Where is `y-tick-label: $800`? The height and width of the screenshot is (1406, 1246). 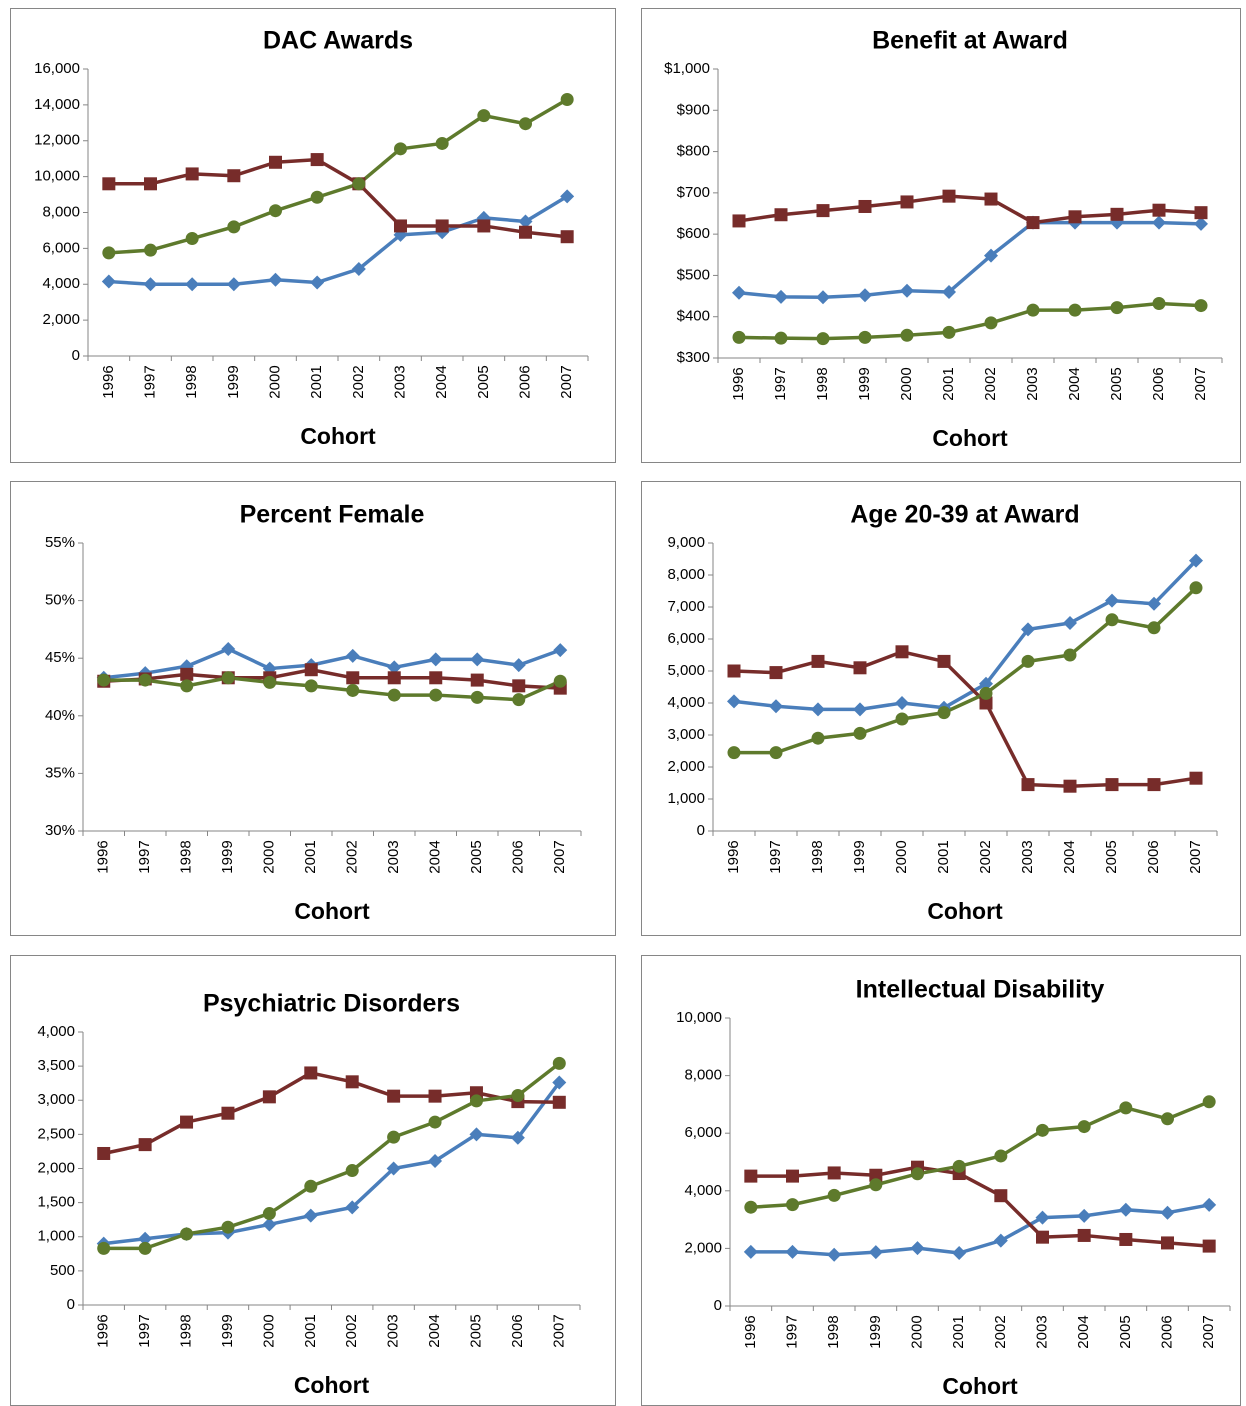
y-tick-label: $800 is located at coordinates (693, 151).